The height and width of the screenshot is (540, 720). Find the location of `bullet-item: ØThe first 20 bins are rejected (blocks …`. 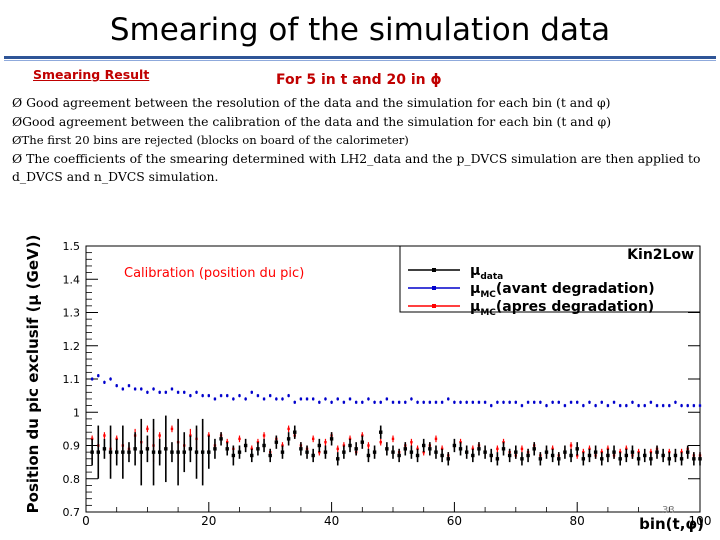

bullet-item: ØThe first 20 bins are rejected (blocks … is located at coordinates (210, 140).